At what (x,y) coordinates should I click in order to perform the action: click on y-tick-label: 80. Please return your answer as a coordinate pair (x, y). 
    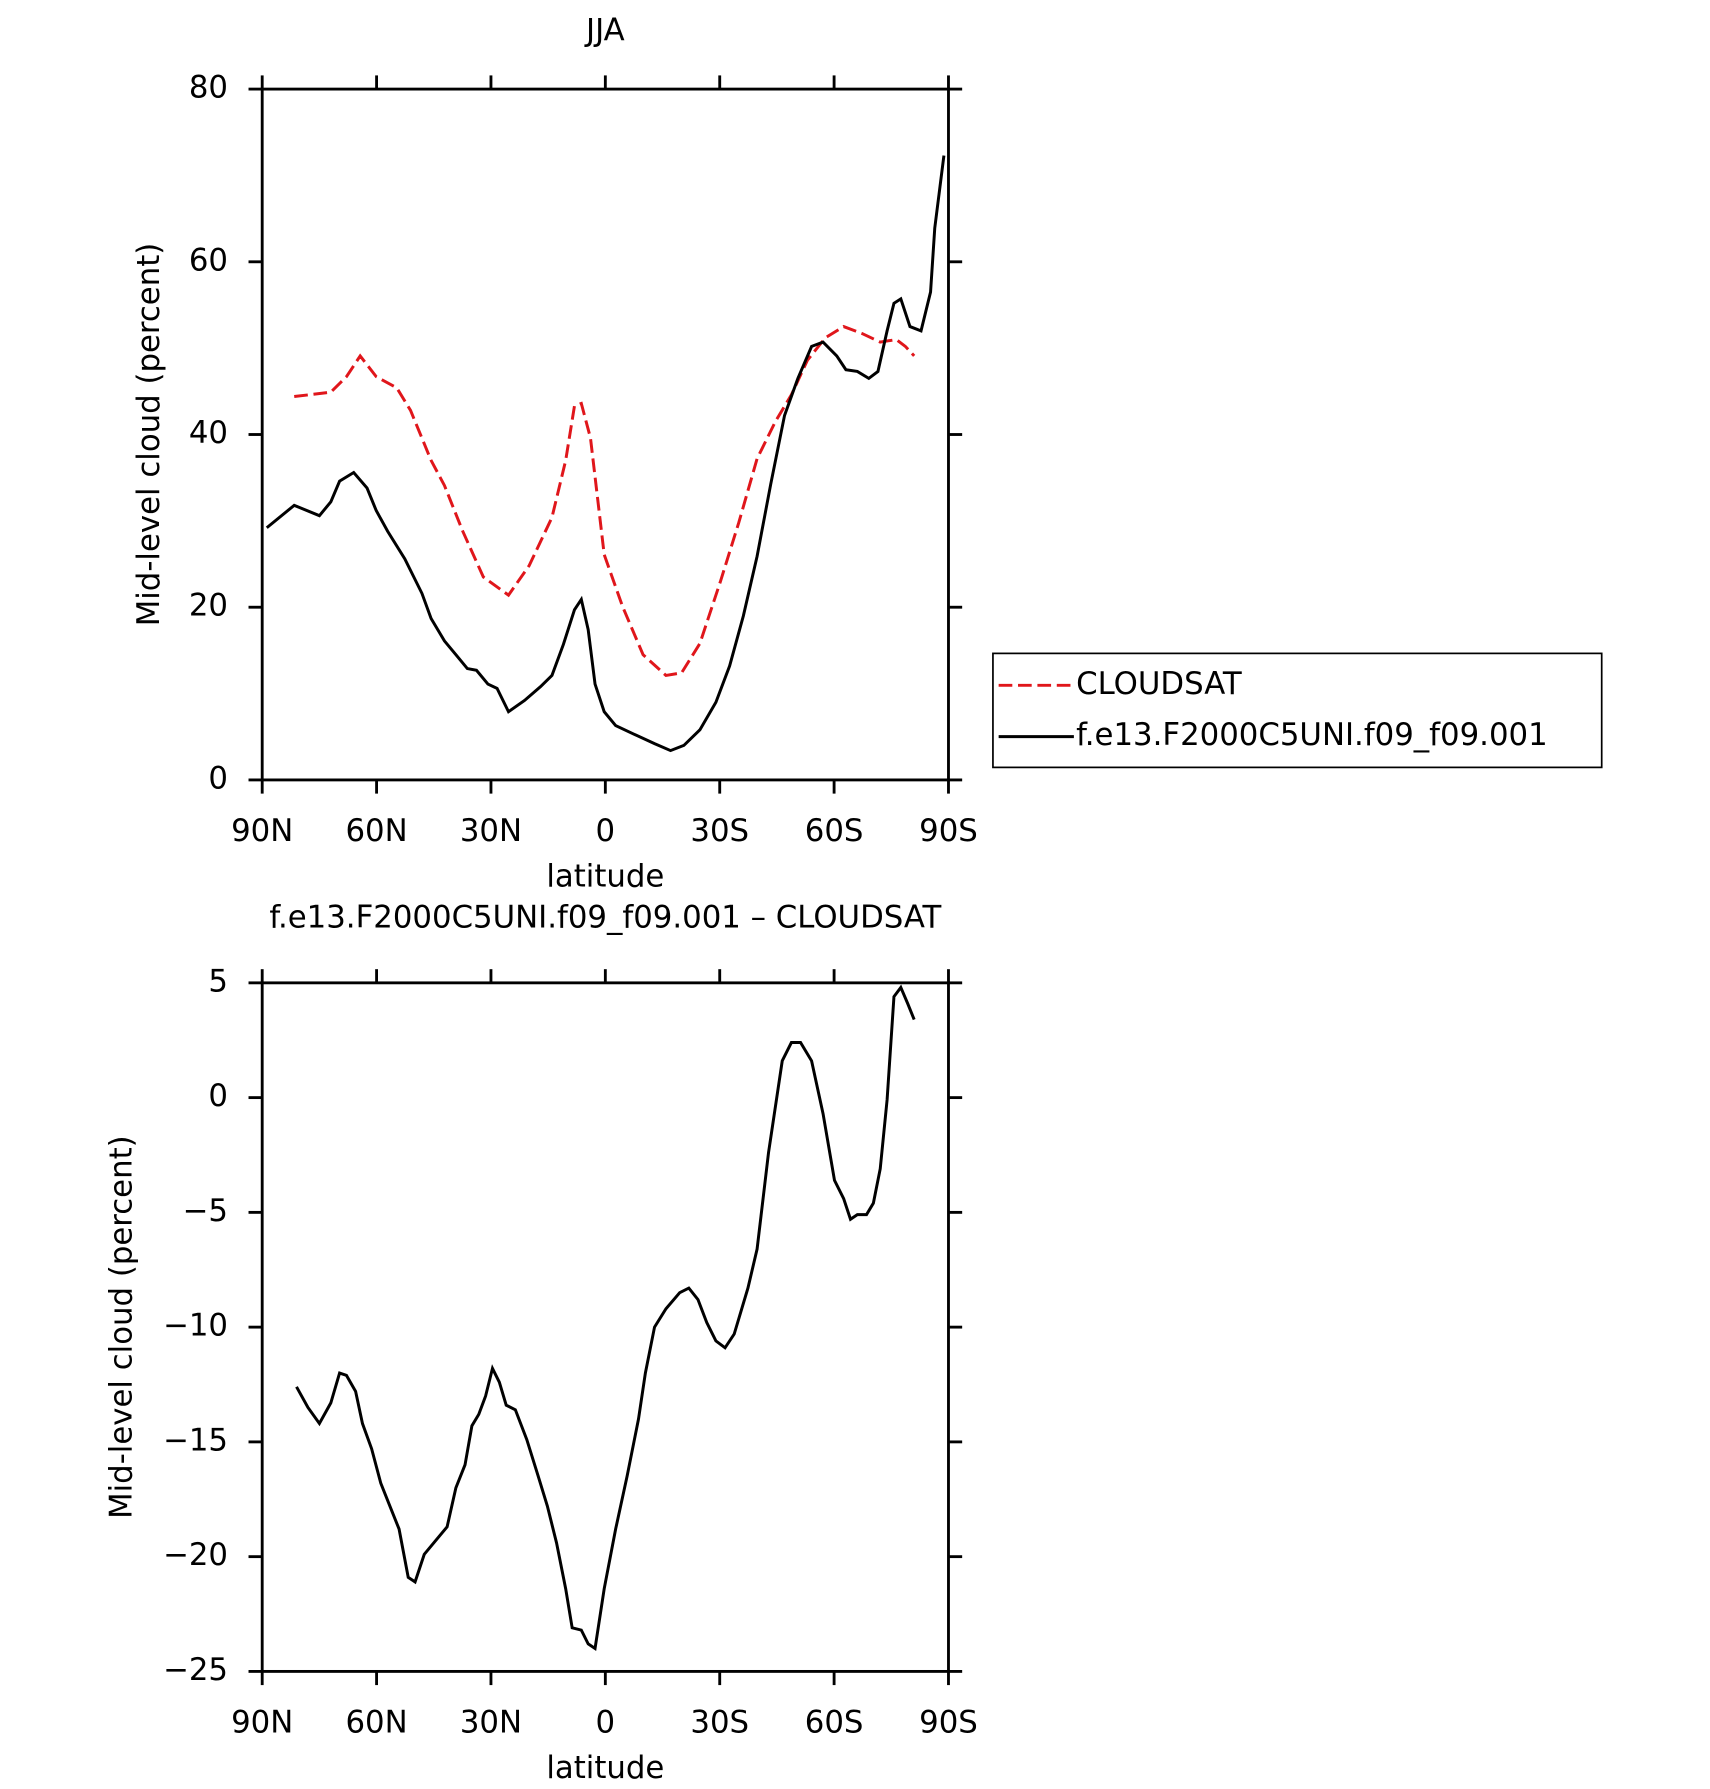
    Looking at the image, I should click on (208, 88).